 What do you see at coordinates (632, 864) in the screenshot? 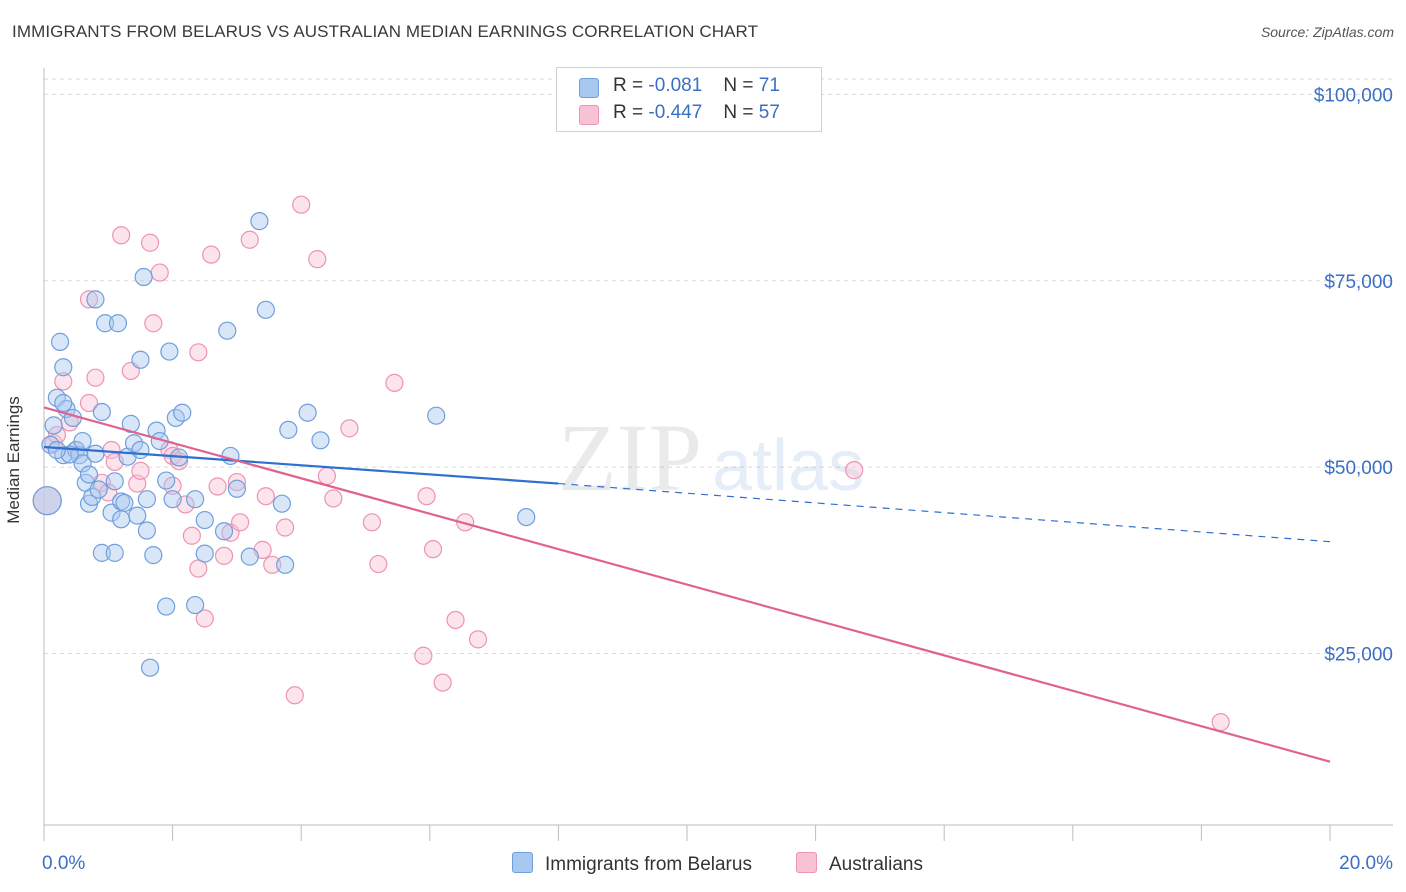
I see `bottom-legend-belarus: Immigrants from Belarus` at bounding box center [632, 864].